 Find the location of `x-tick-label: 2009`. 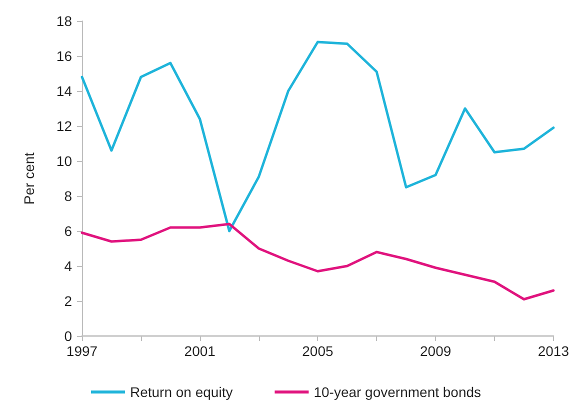

x-tick-label: 2009 is located at coordinates (436, 351).